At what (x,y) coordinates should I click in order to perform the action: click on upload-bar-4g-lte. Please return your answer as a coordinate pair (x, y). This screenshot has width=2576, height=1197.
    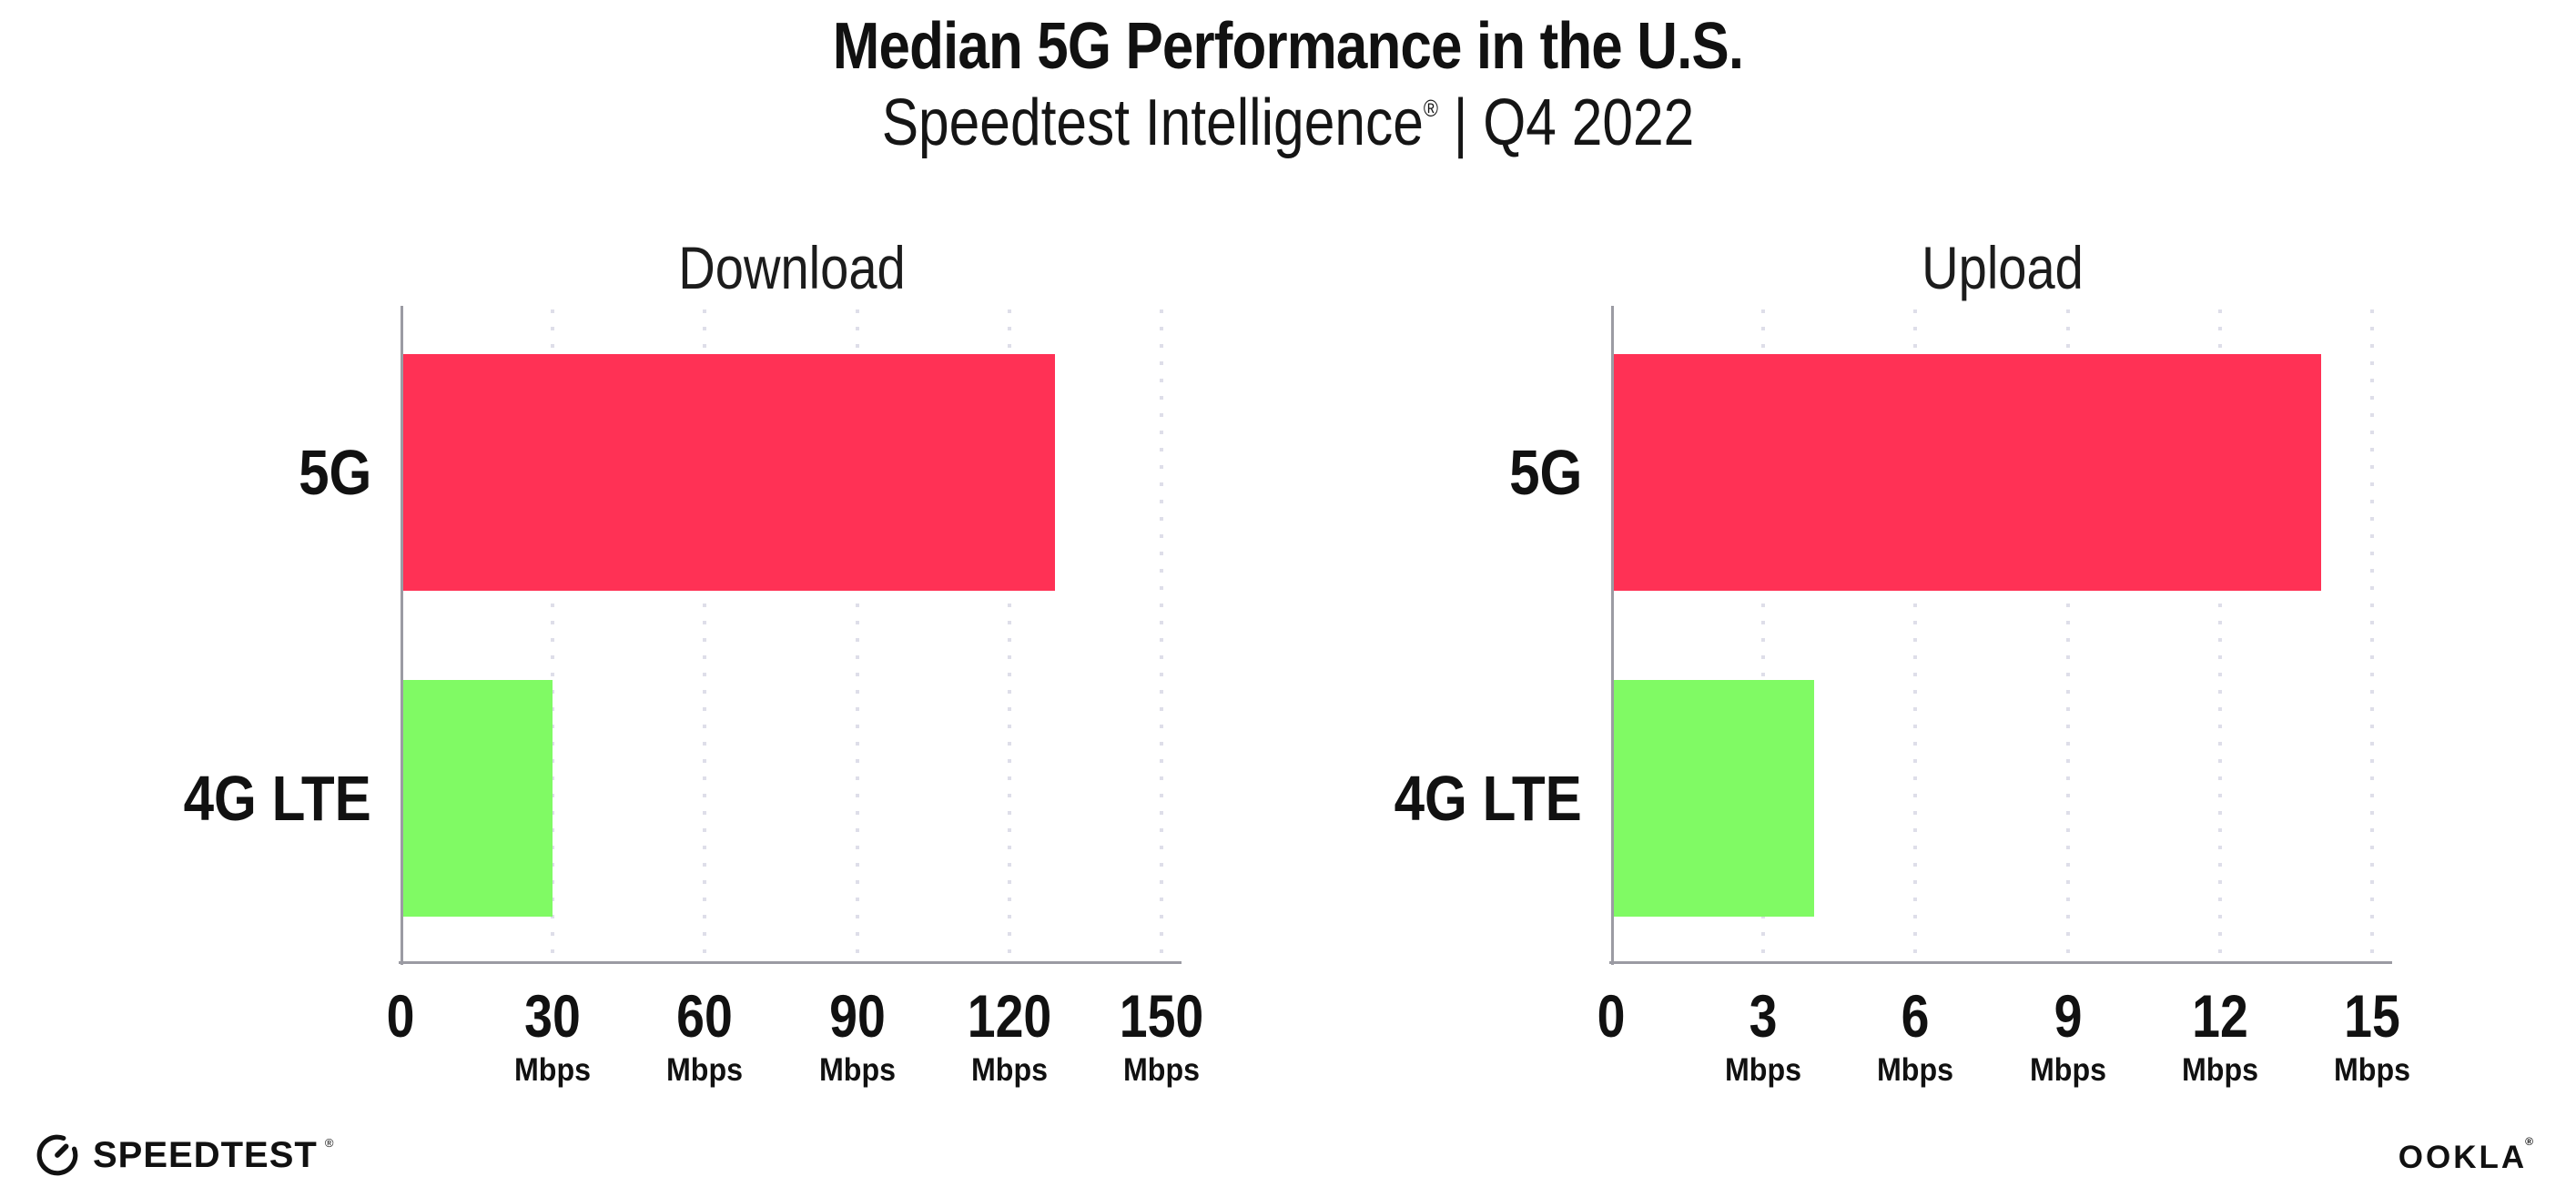
    Looking at the image, I should click on (1714, 798).